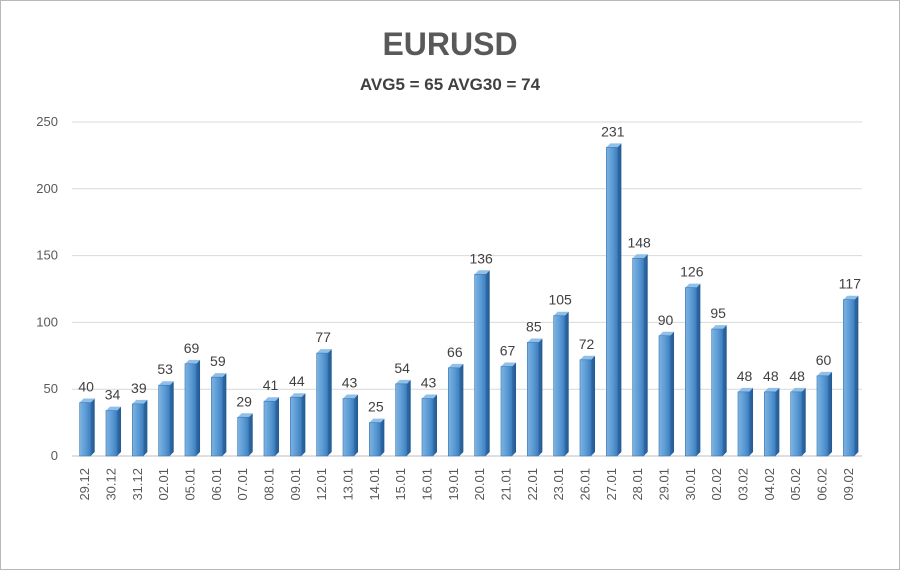 Image resolution: width=900 pixels, height=570 pixels. Describe the element at coordinates (769, 484) in the screenshot. I see `x-tick-label: 04.02` at that location.